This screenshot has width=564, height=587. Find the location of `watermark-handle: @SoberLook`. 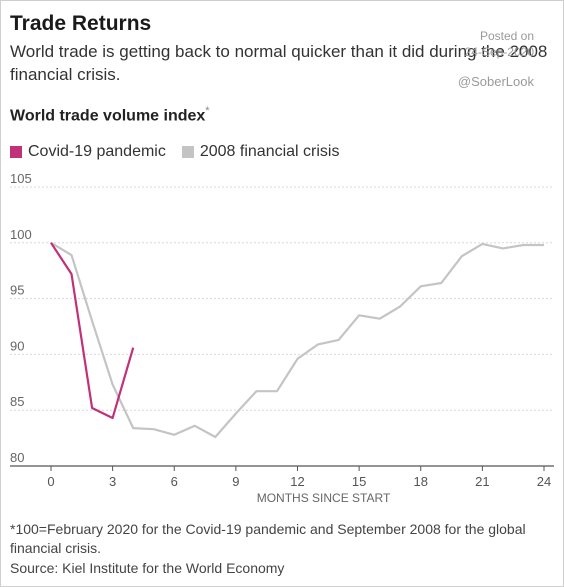

watermark-handle: @SoberLook is located at coordinates (495, 81).